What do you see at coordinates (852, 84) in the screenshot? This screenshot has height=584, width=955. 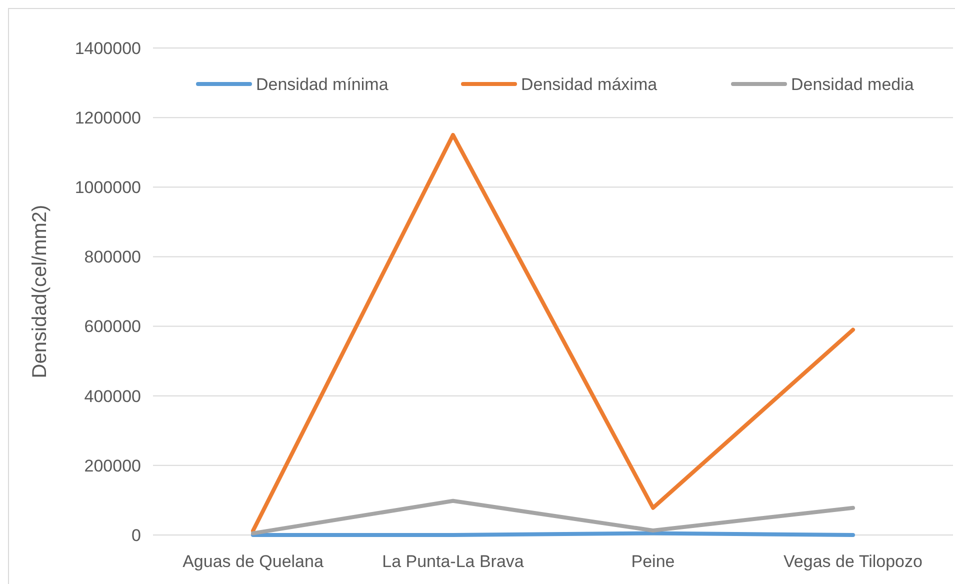 I see `legend-label: Densidad media` at bounding box center [852, 84].